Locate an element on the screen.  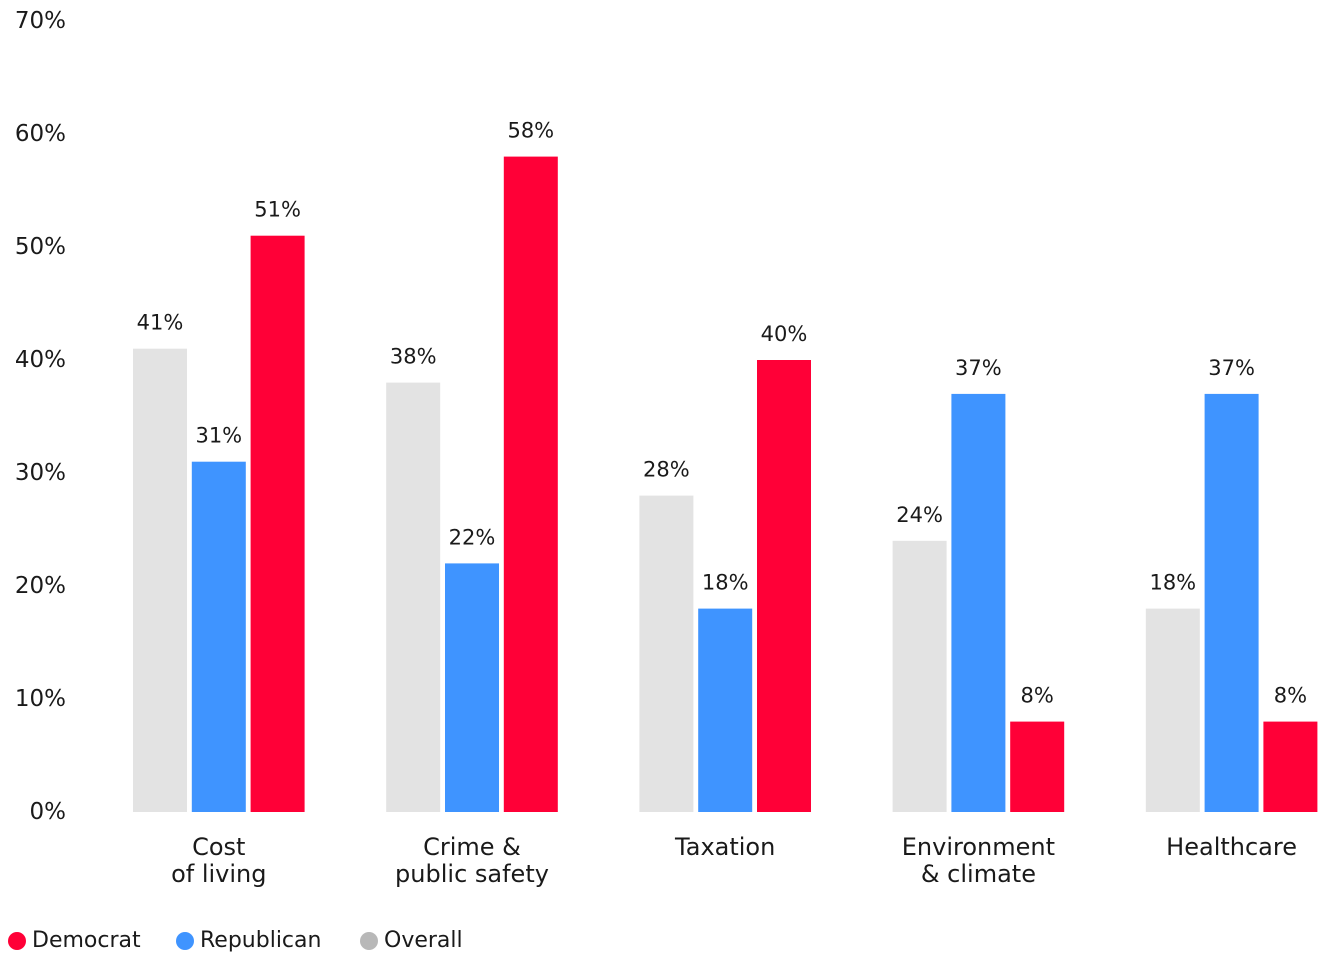
x-category-label: Environment is located at coordinates (978, 847).